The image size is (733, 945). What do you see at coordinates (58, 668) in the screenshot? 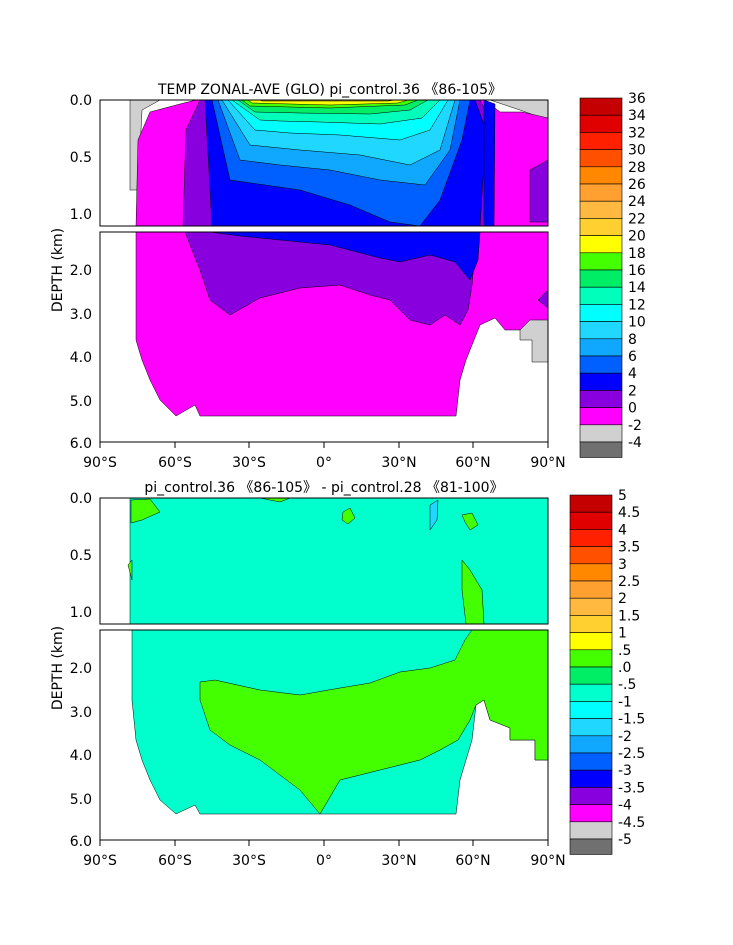
I see `panel-2-ylabel: DEPTH (km)` at bounding box center [58, 668].